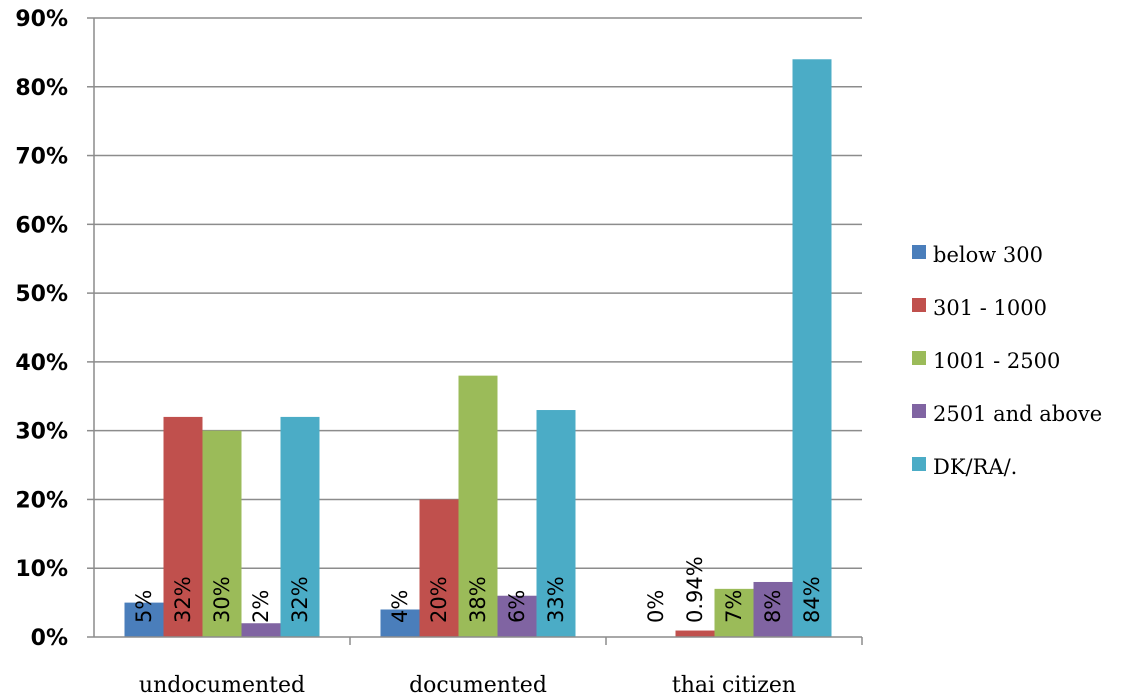  I want to click on data-label: 33%, so click(556, 599).